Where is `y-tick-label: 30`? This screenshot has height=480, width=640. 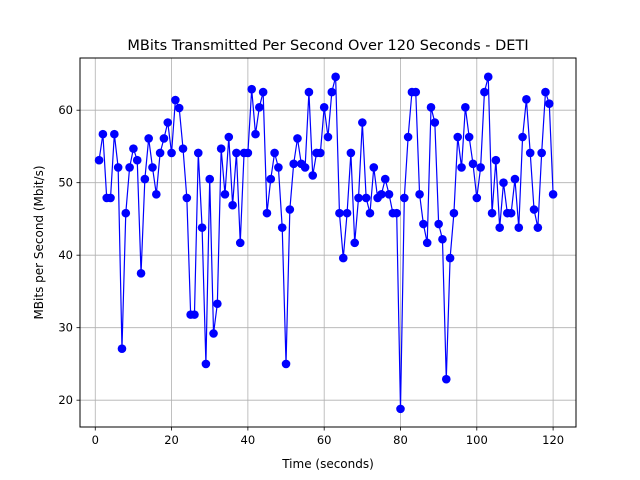
y-tick-label: 30 is located at coordinates (65, 328).